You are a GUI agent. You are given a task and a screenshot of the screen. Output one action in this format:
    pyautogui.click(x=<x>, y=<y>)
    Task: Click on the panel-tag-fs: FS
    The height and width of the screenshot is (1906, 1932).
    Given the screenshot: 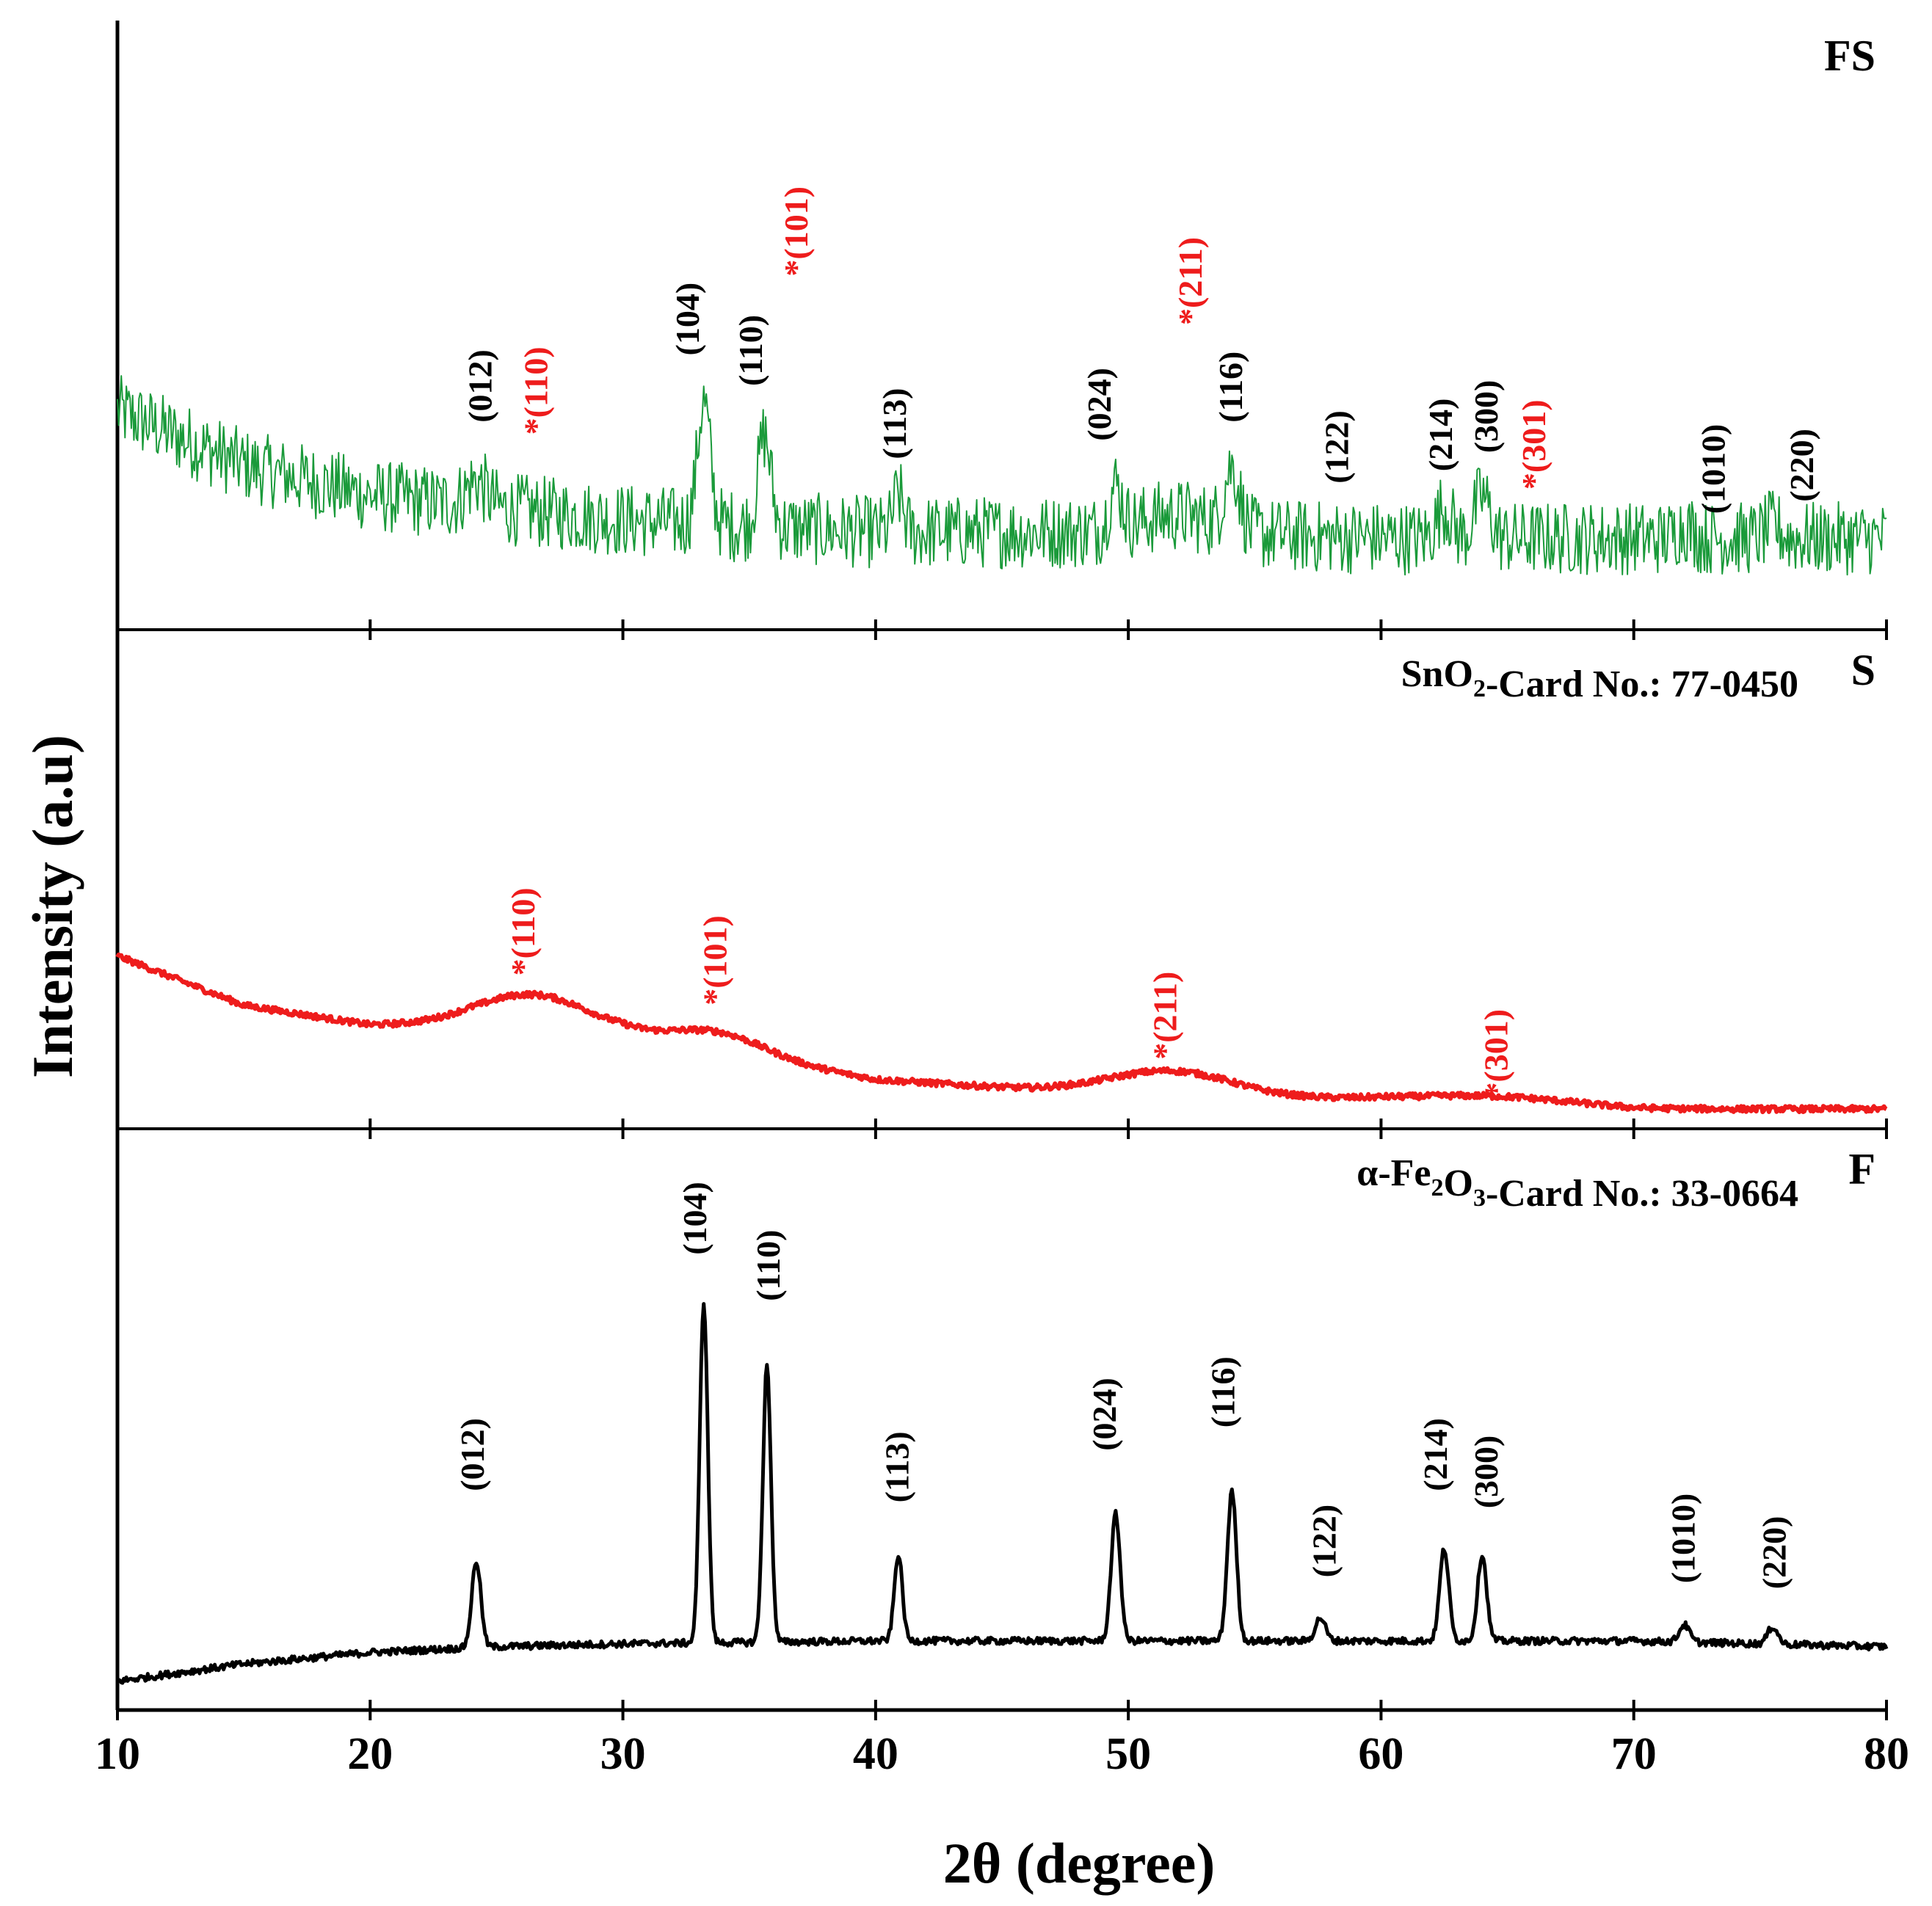 What is the action you would take?
    pyautogui.click(x=1849, y=56)
    